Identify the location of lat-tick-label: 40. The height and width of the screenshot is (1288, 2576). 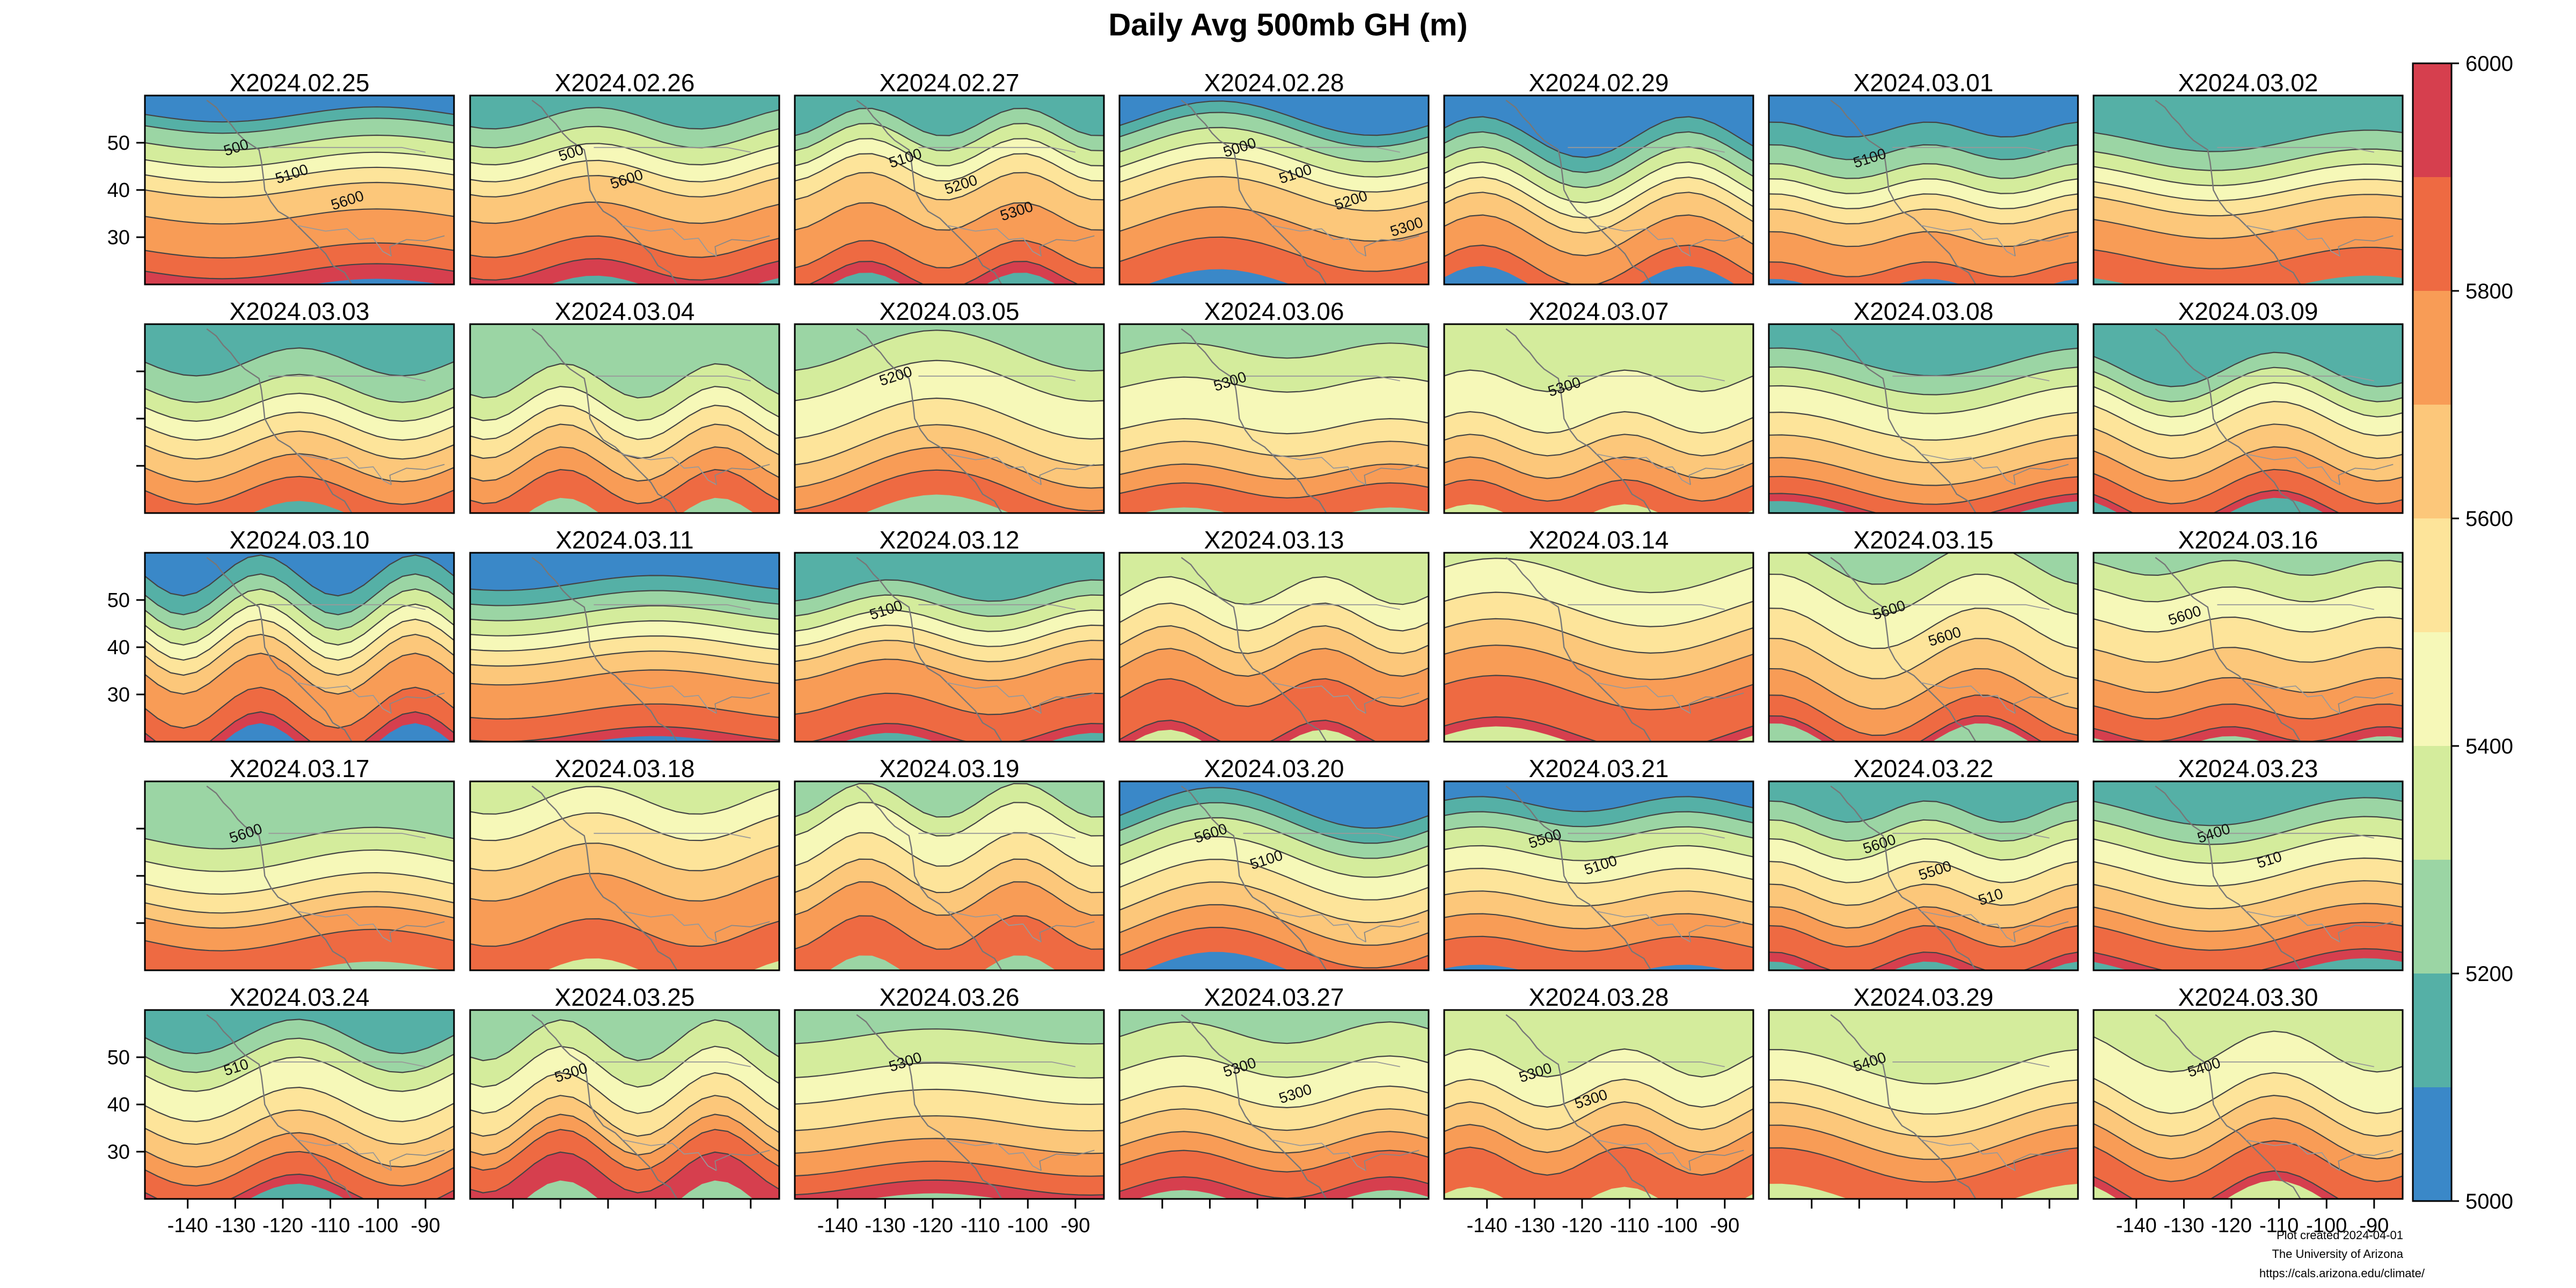
(118, 1105).